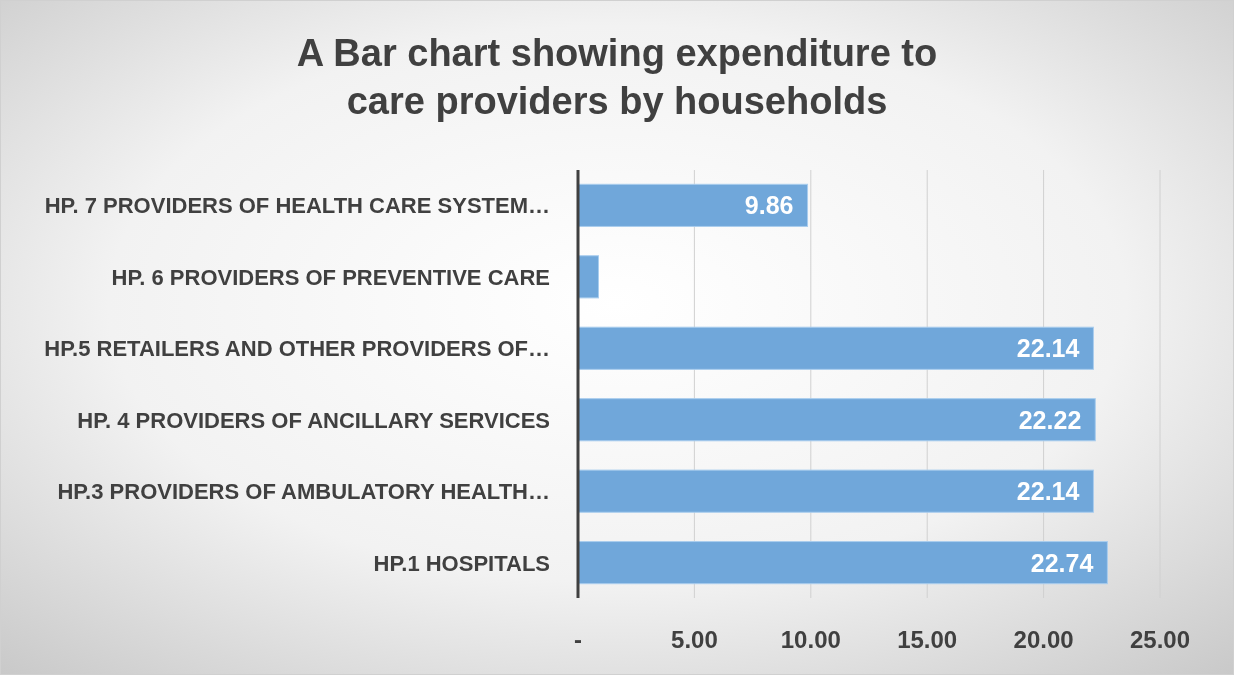 This screenshot has height=675, width=1234. Describe the element at coordinates (313, 420) in the screenshot. I see `y-tick-label: HP. 4 PROVIDERS OF ANCILLARY SERVICES` at that location.